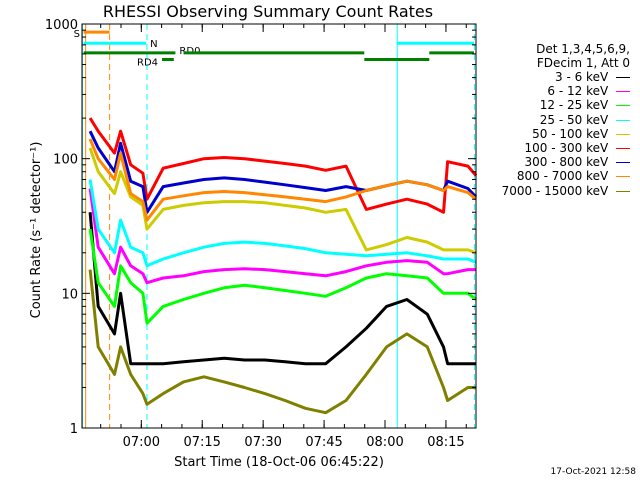  What do you see at coordinates (572, 133) in the screenshot?
I see `legend-label: 50 - 100 keV` at bounding box center [572, 133].